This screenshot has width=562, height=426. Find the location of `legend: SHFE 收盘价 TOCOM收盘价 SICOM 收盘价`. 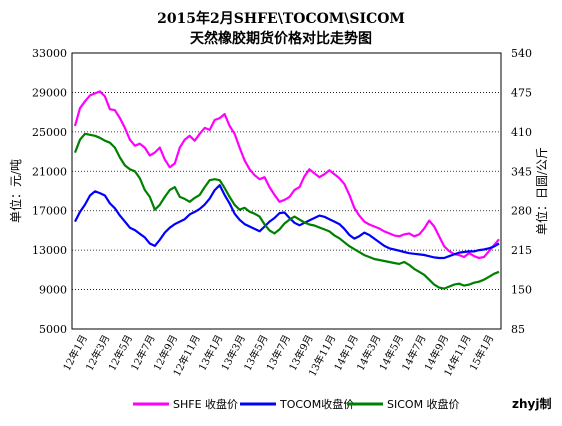

legend: SHFE 收盘价 TOCOM收盘价 SICOM 收盘价 is located at coordinates (296, 404).